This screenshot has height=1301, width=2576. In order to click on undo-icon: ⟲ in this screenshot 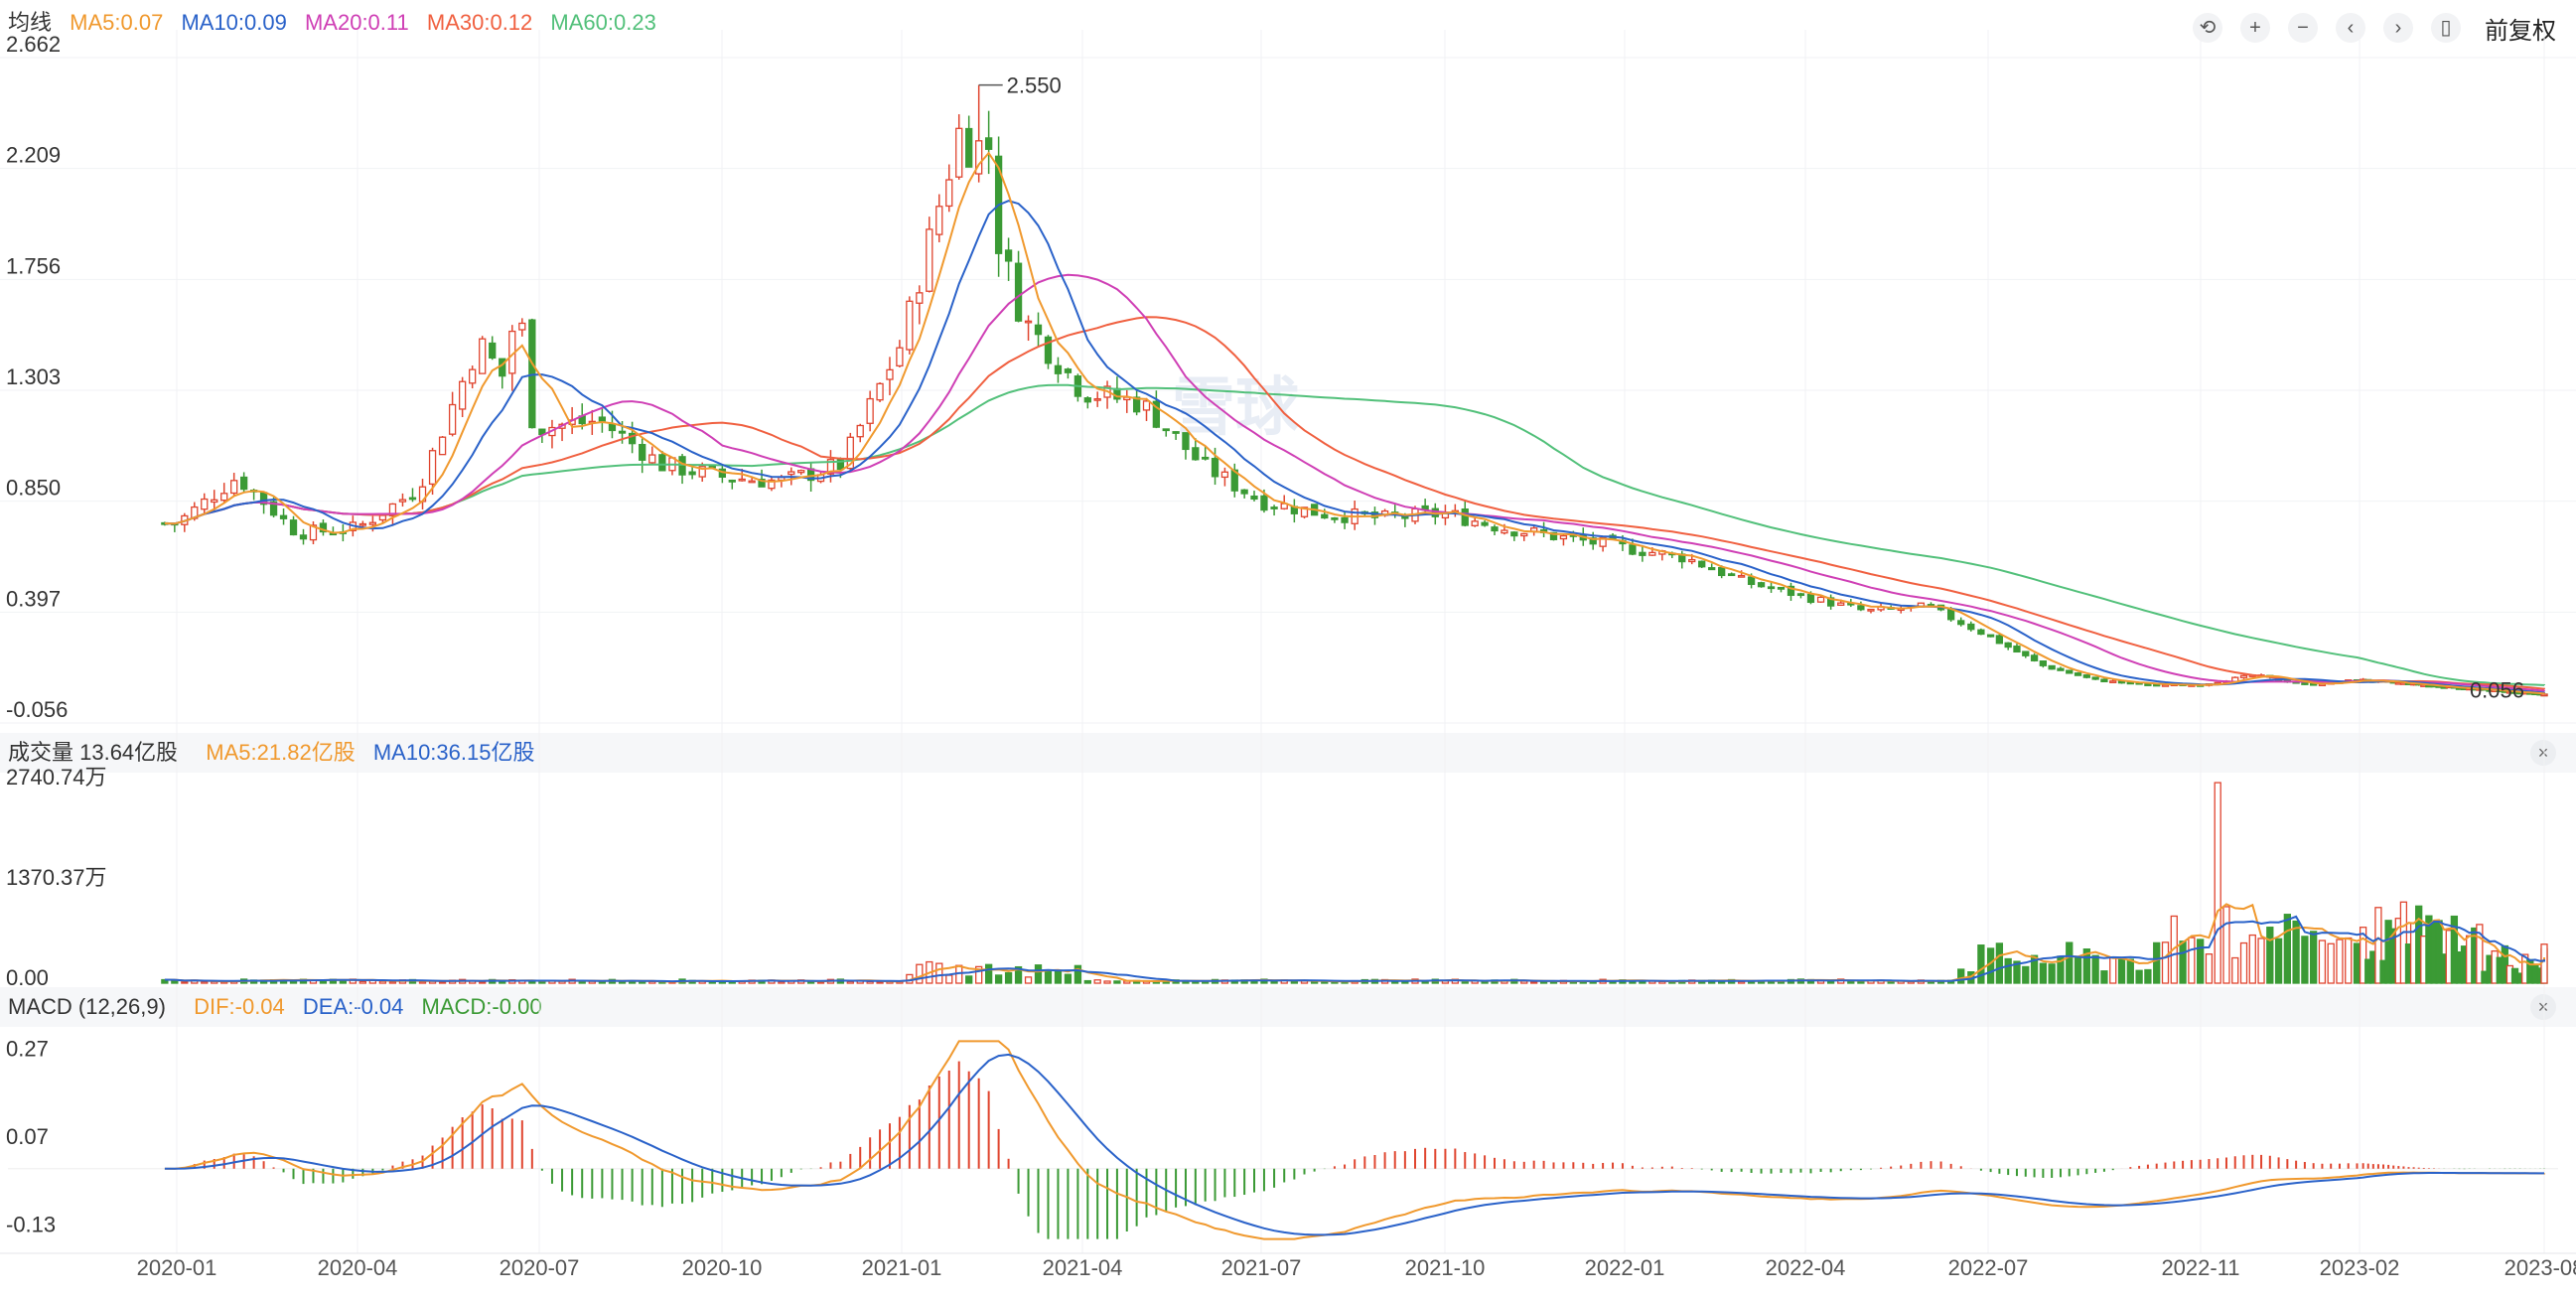, I will do `click(2207, 28)`.